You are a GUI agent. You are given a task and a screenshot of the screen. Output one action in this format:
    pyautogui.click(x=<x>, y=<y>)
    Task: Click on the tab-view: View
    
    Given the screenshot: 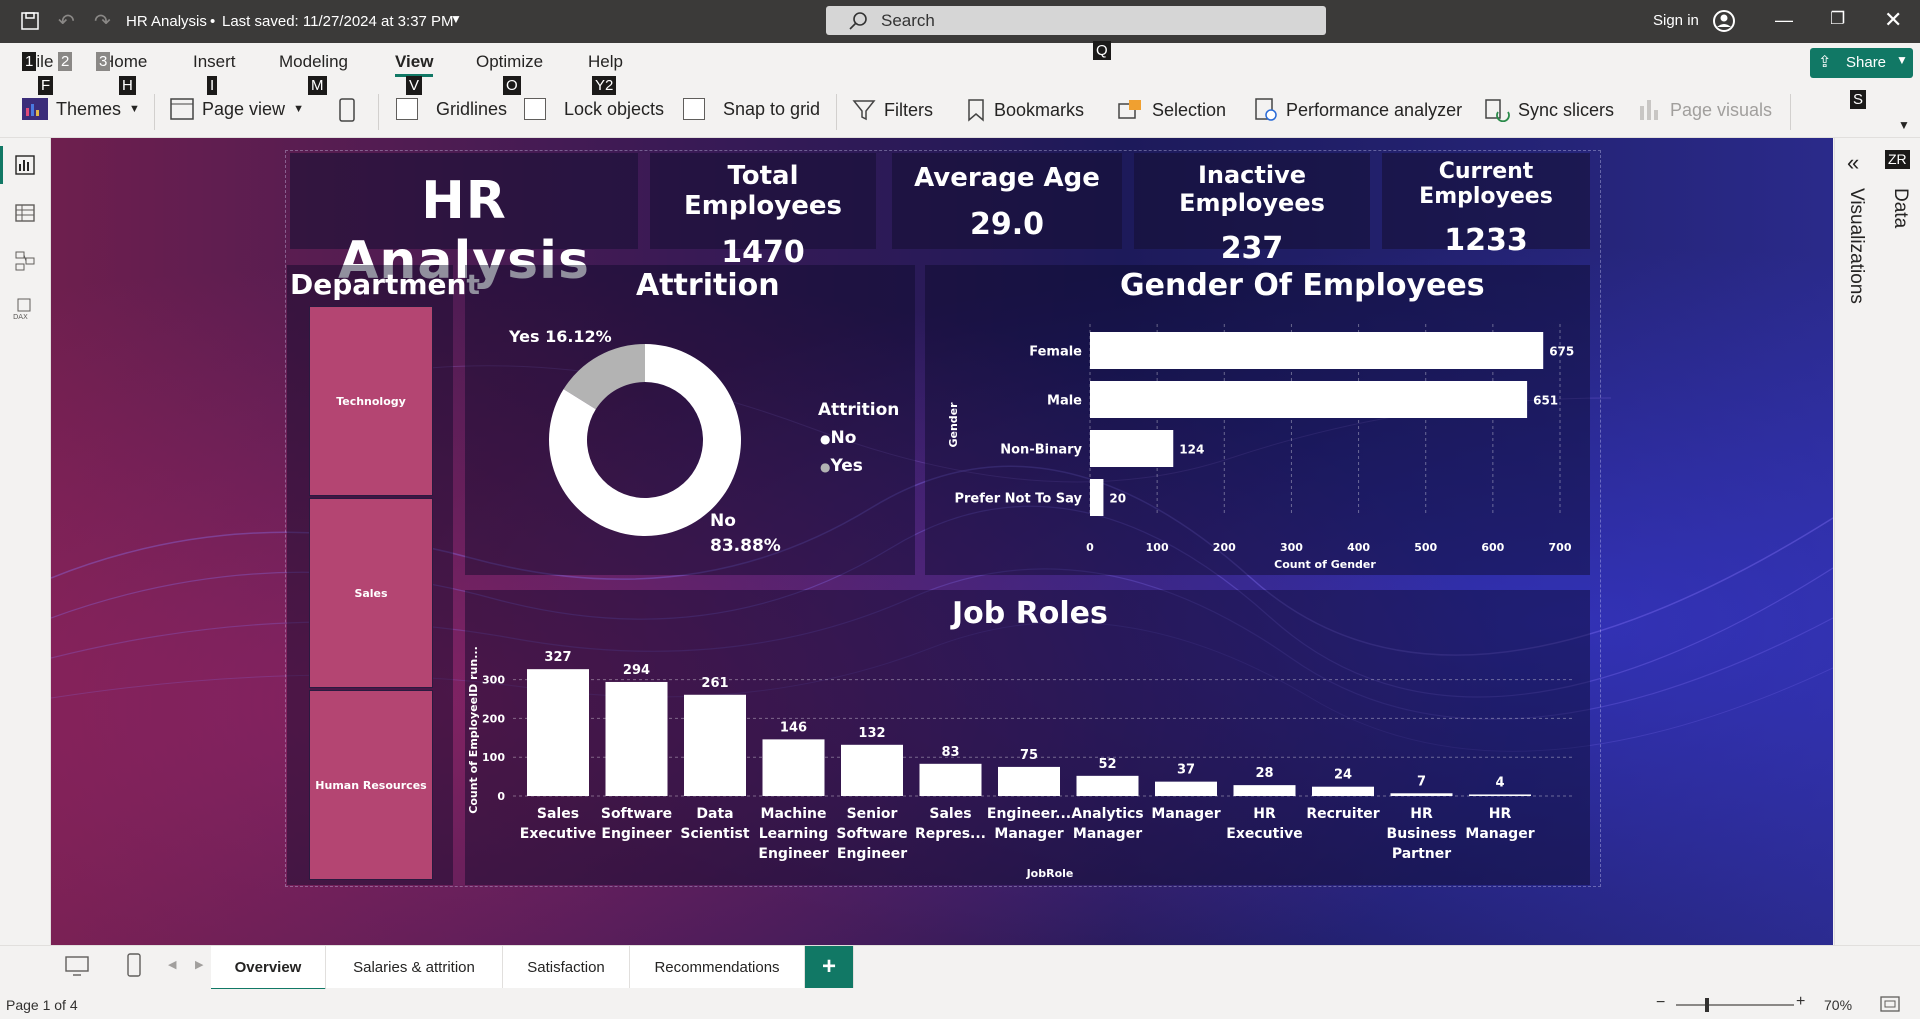 What is the action you would take?
    pyautogui.click(x=414, y=64)
    